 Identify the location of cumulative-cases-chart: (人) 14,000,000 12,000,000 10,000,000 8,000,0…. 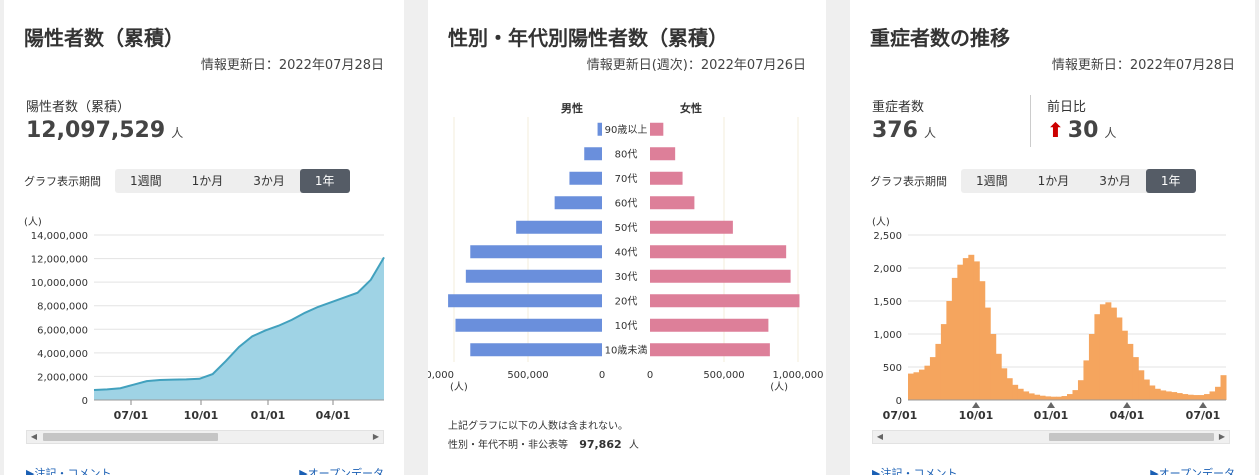
(204, 319).